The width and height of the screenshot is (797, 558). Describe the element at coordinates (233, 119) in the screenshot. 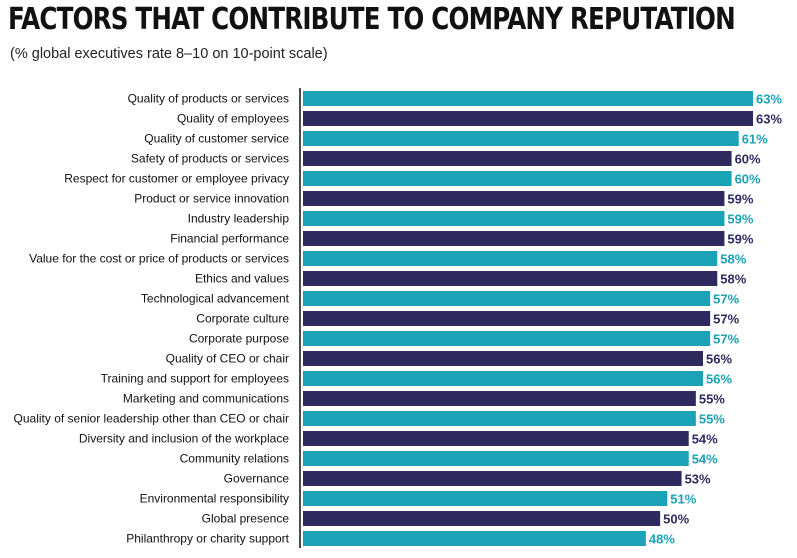

I see `category-label: Quality of employees` at that location.